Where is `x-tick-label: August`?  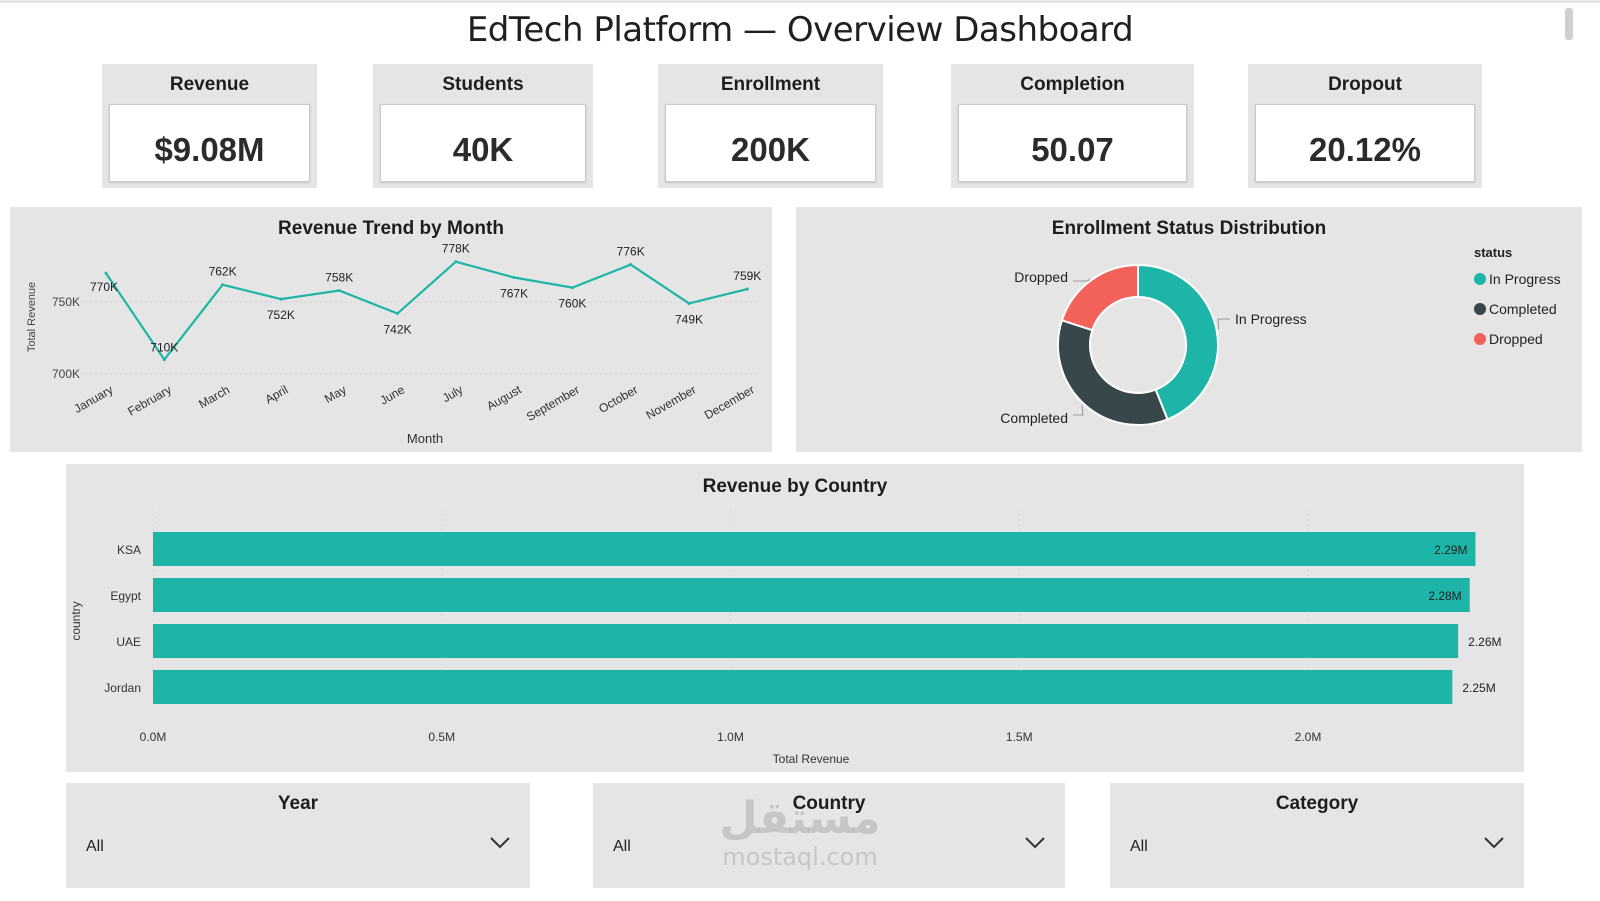 x-tick-label: August is located at coordinates (504, 397).